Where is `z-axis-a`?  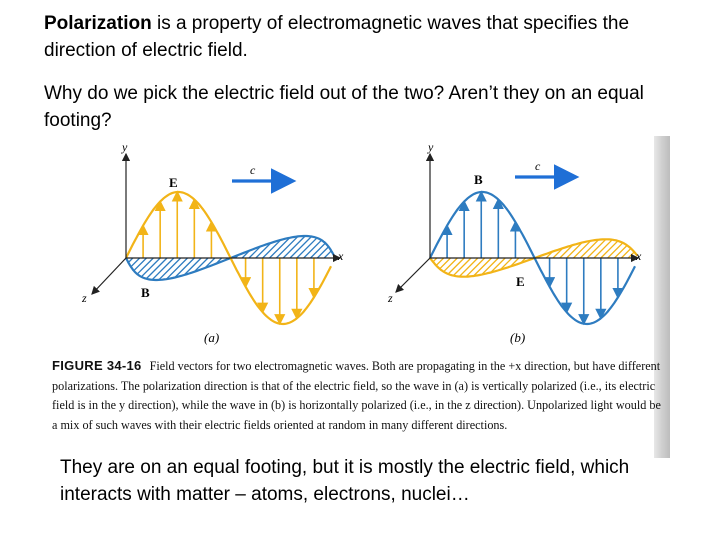
z-axis-a is located at coordinates (109, 276).